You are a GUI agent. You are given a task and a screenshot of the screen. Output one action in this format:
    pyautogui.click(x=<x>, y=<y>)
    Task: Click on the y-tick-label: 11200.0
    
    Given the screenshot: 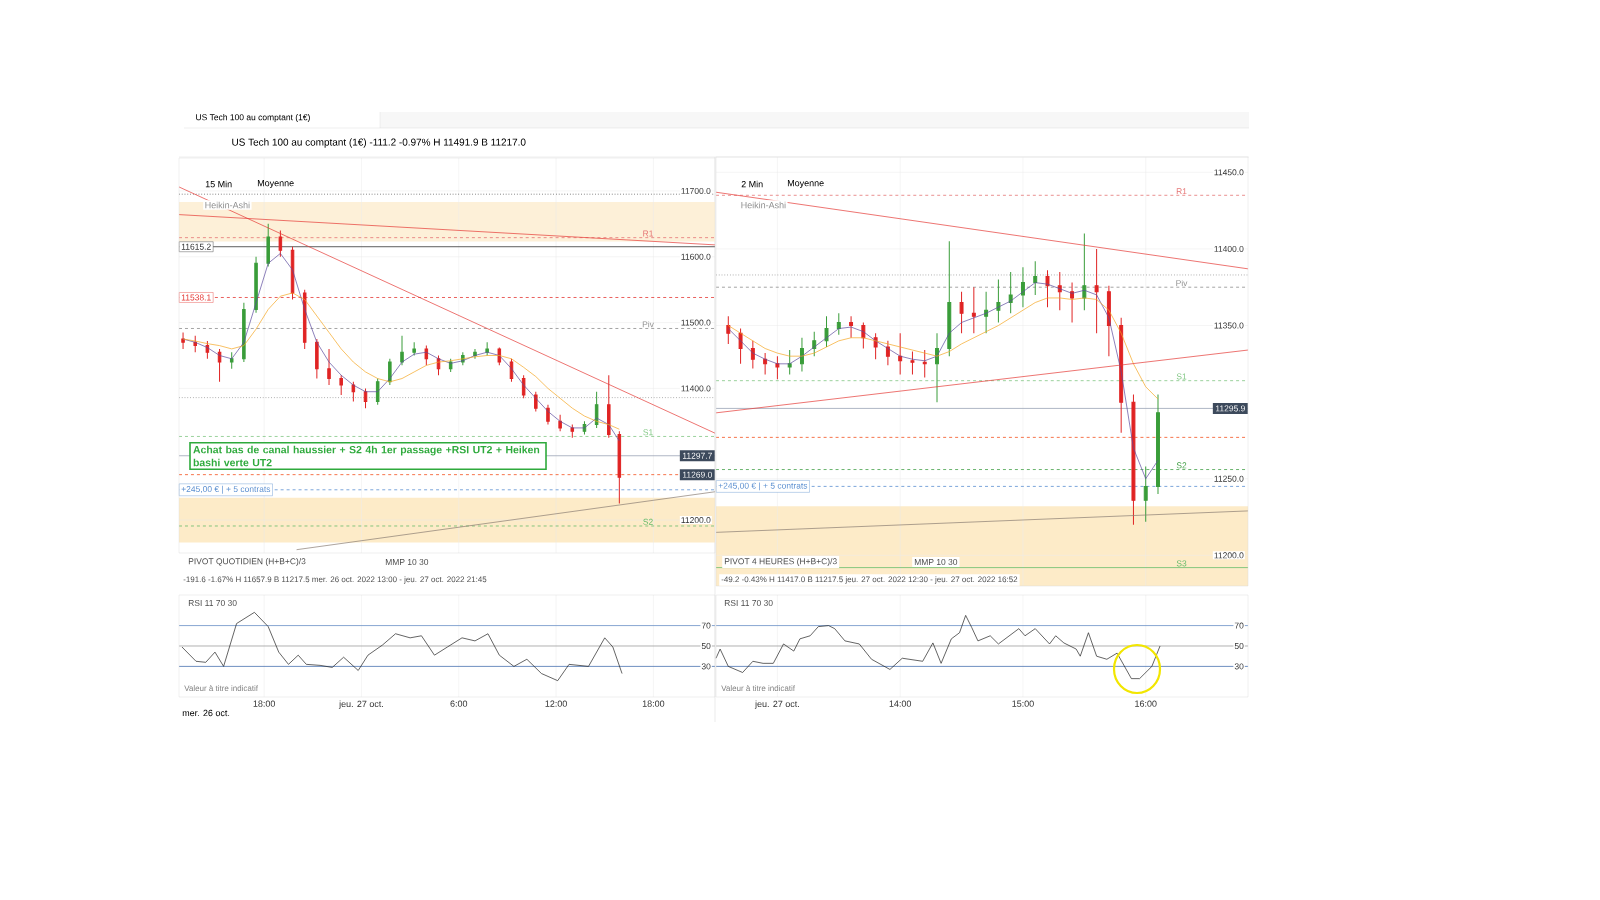 What is the action you would take?
    pyautogui.click(x=696, y=520)
    